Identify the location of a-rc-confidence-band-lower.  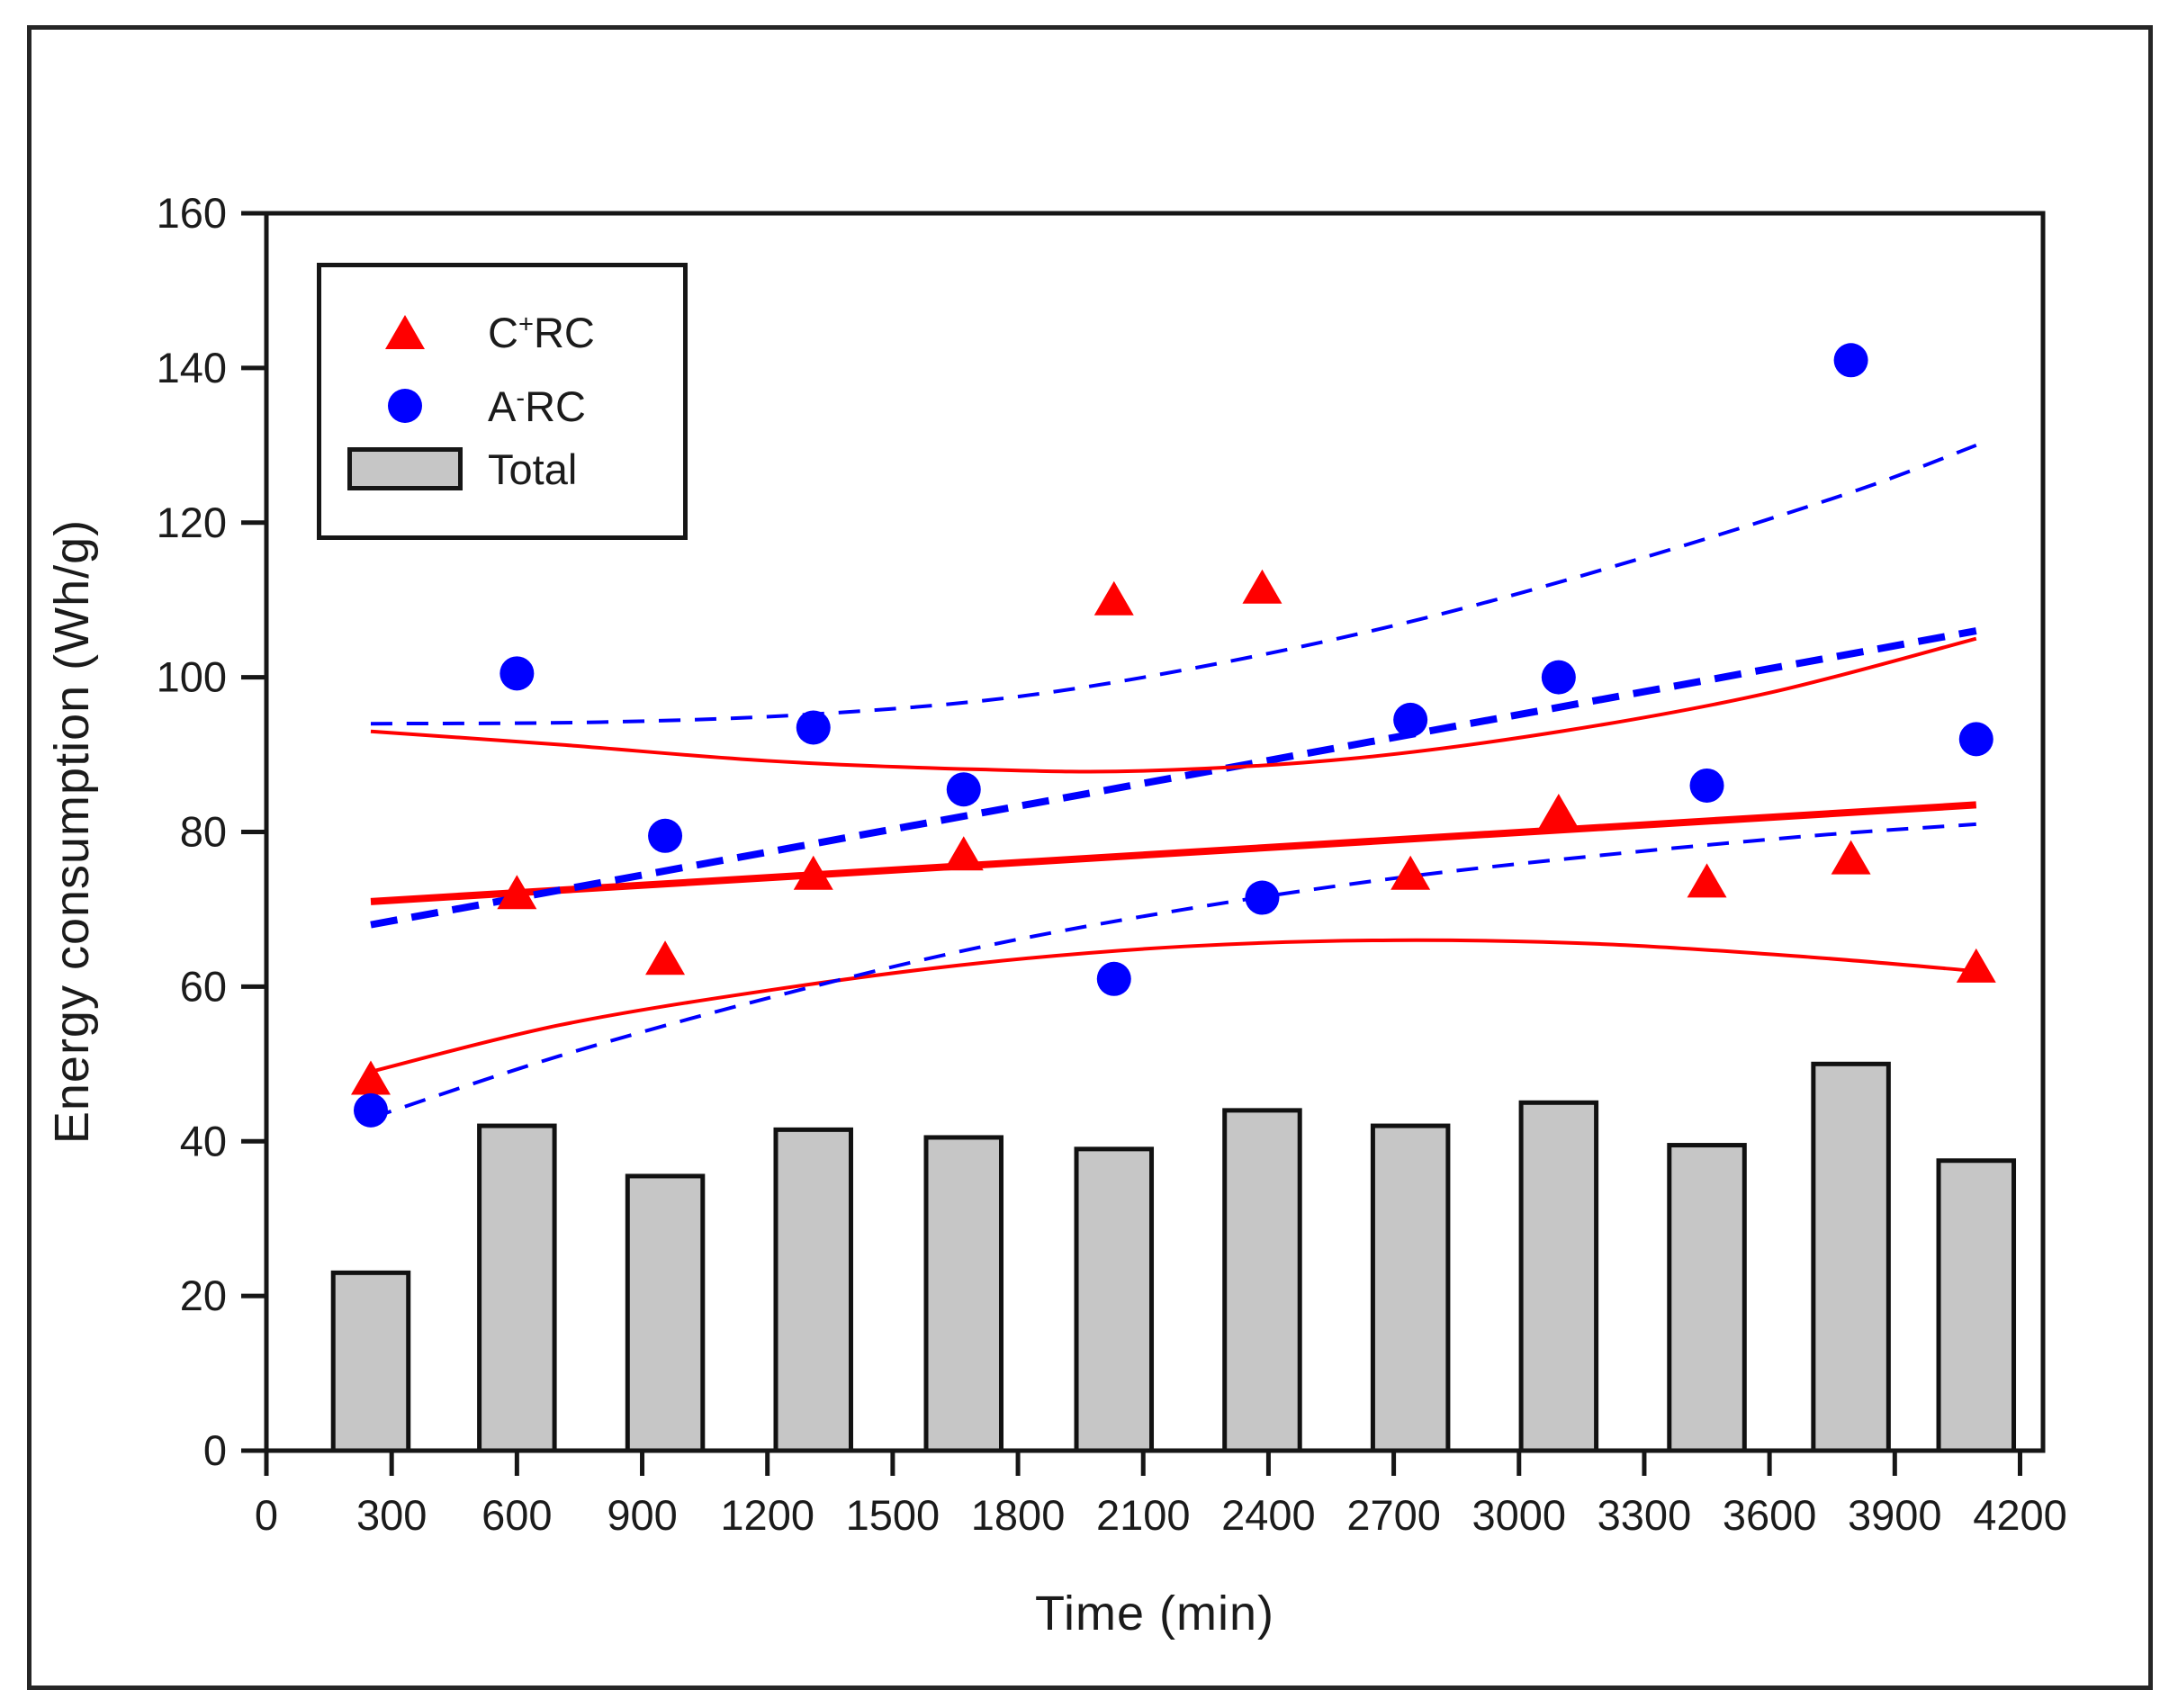
(1173, 971).